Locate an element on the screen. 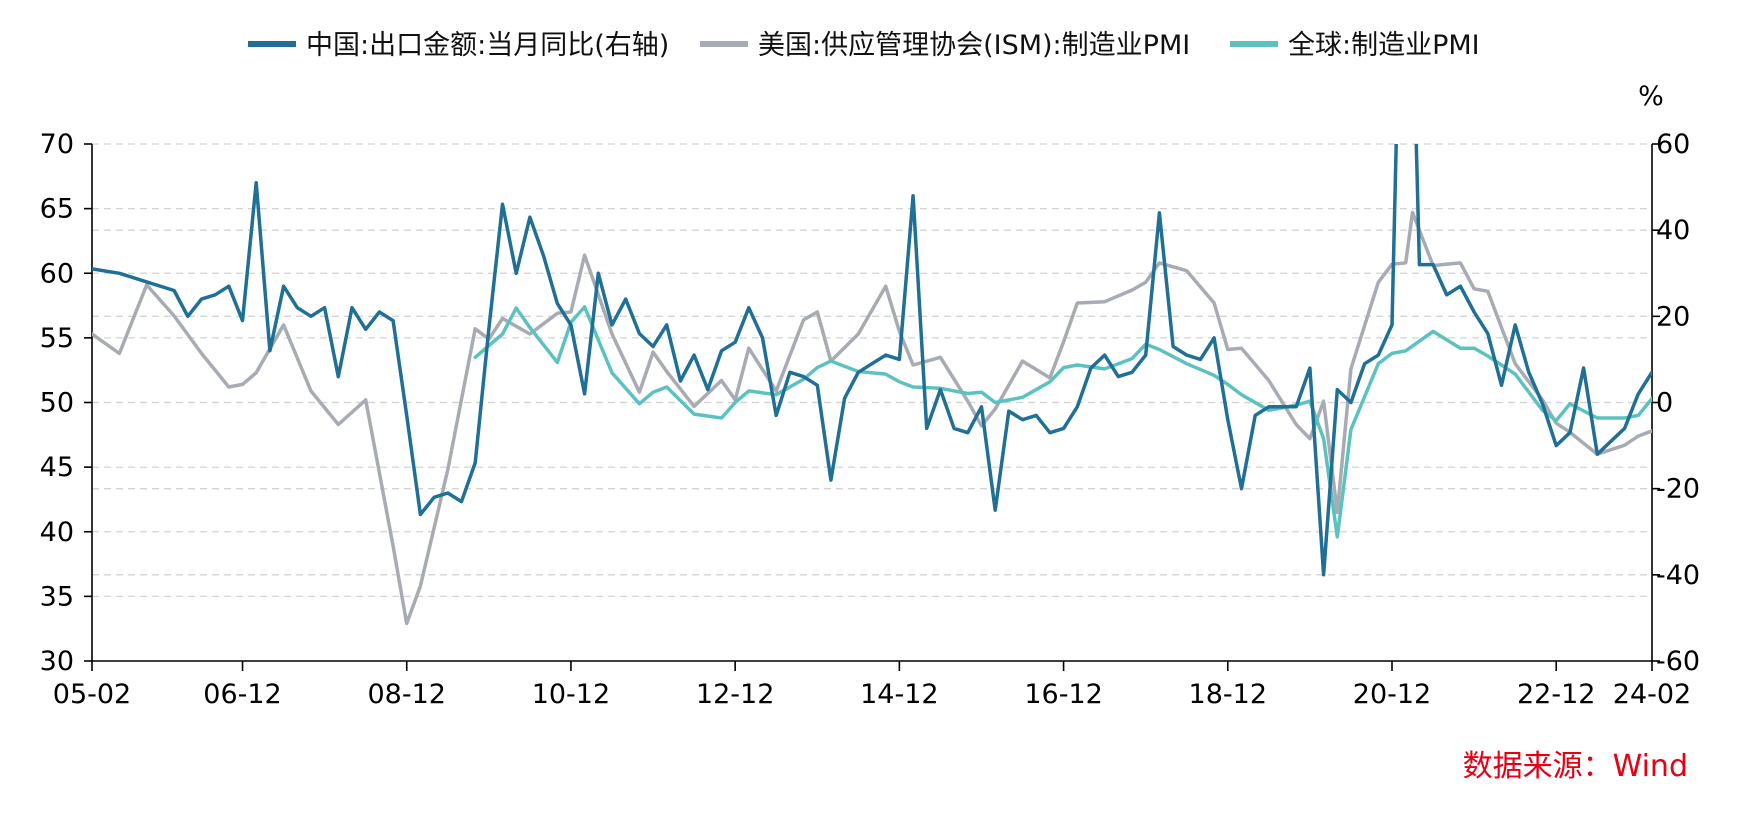  x-axis-tick-label: 06-12 is located at coordinates (242, 694).